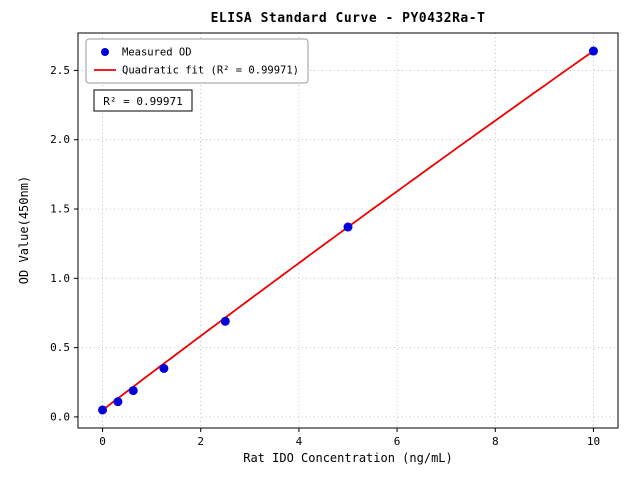 Image resolution: width=640 pixels, height=480 pixels. I want to click on svg-text: 8, so click(495, 441).